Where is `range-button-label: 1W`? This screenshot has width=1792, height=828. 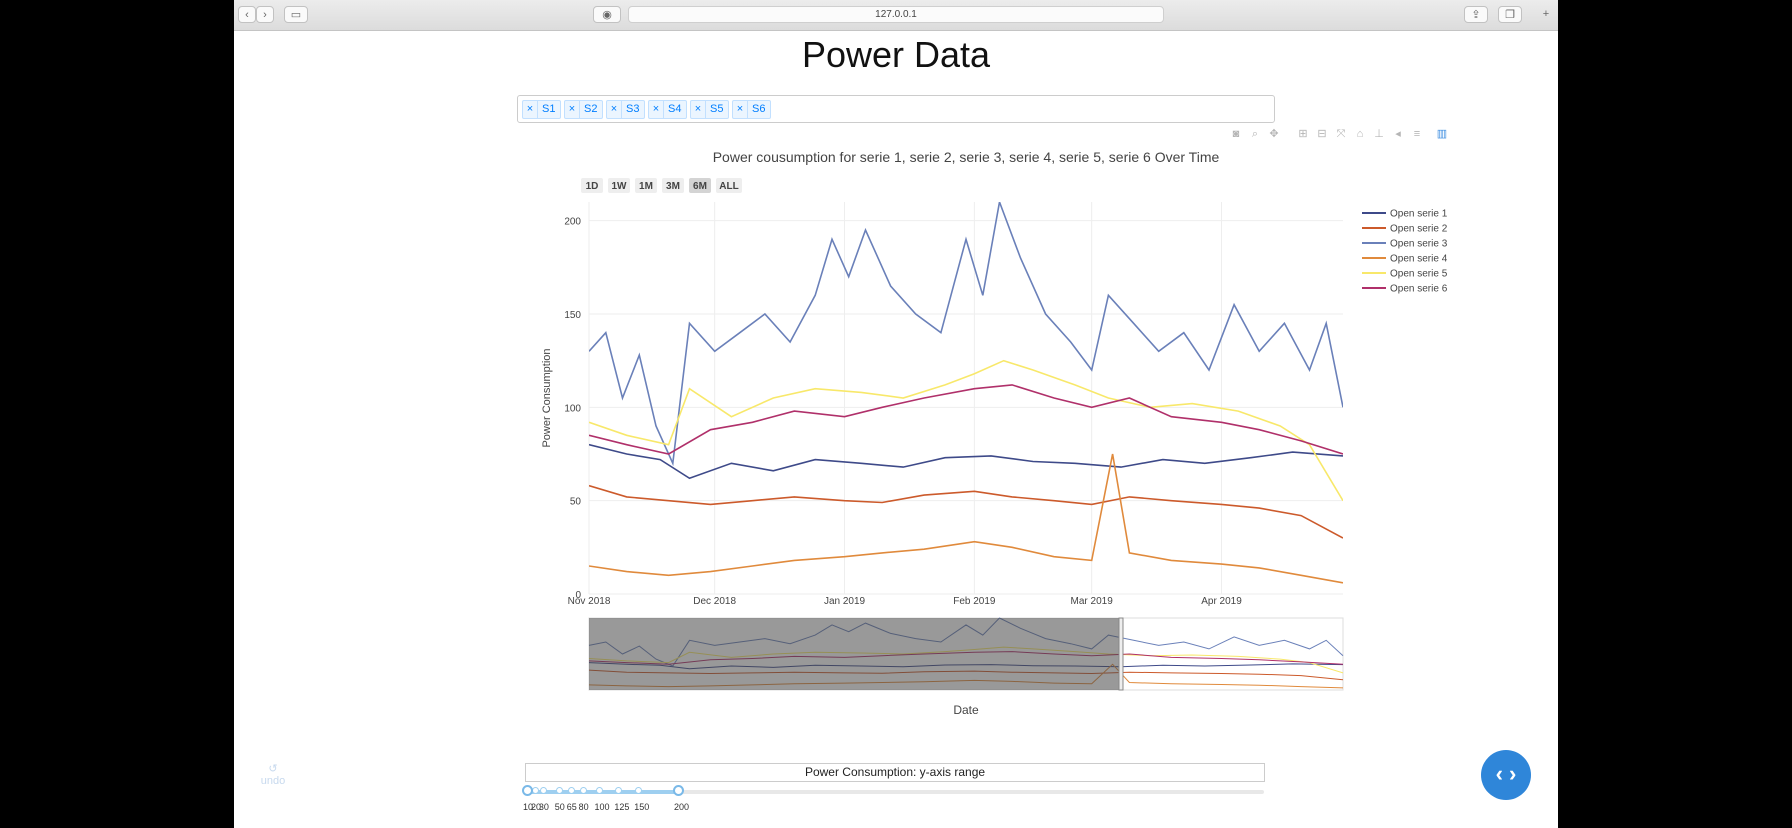
range-button-label: 1W is located at coordinates (620, 186).